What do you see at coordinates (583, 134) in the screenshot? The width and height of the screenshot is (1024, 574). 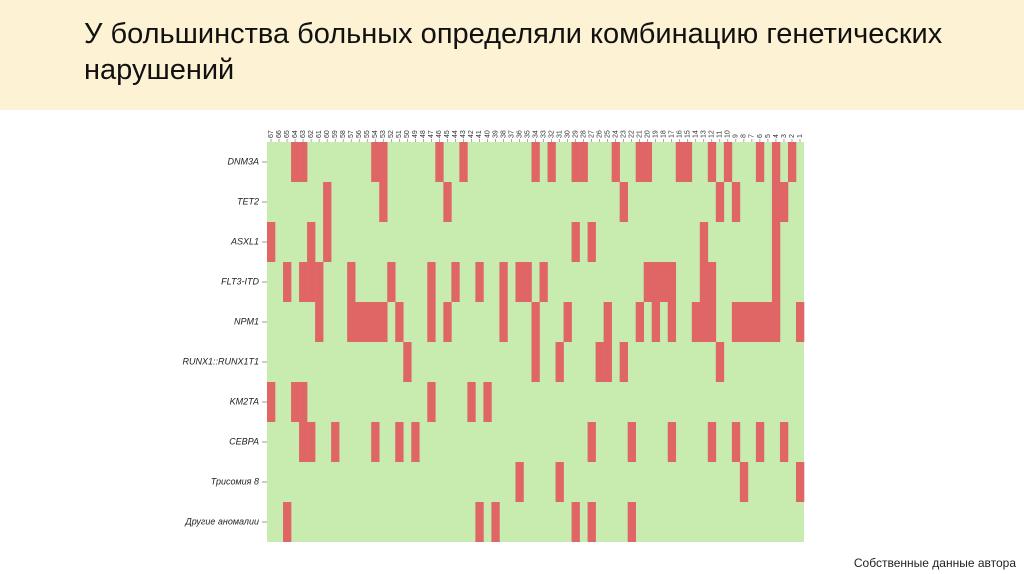 I see `column-label: 28` at bounding box center [583, 134].